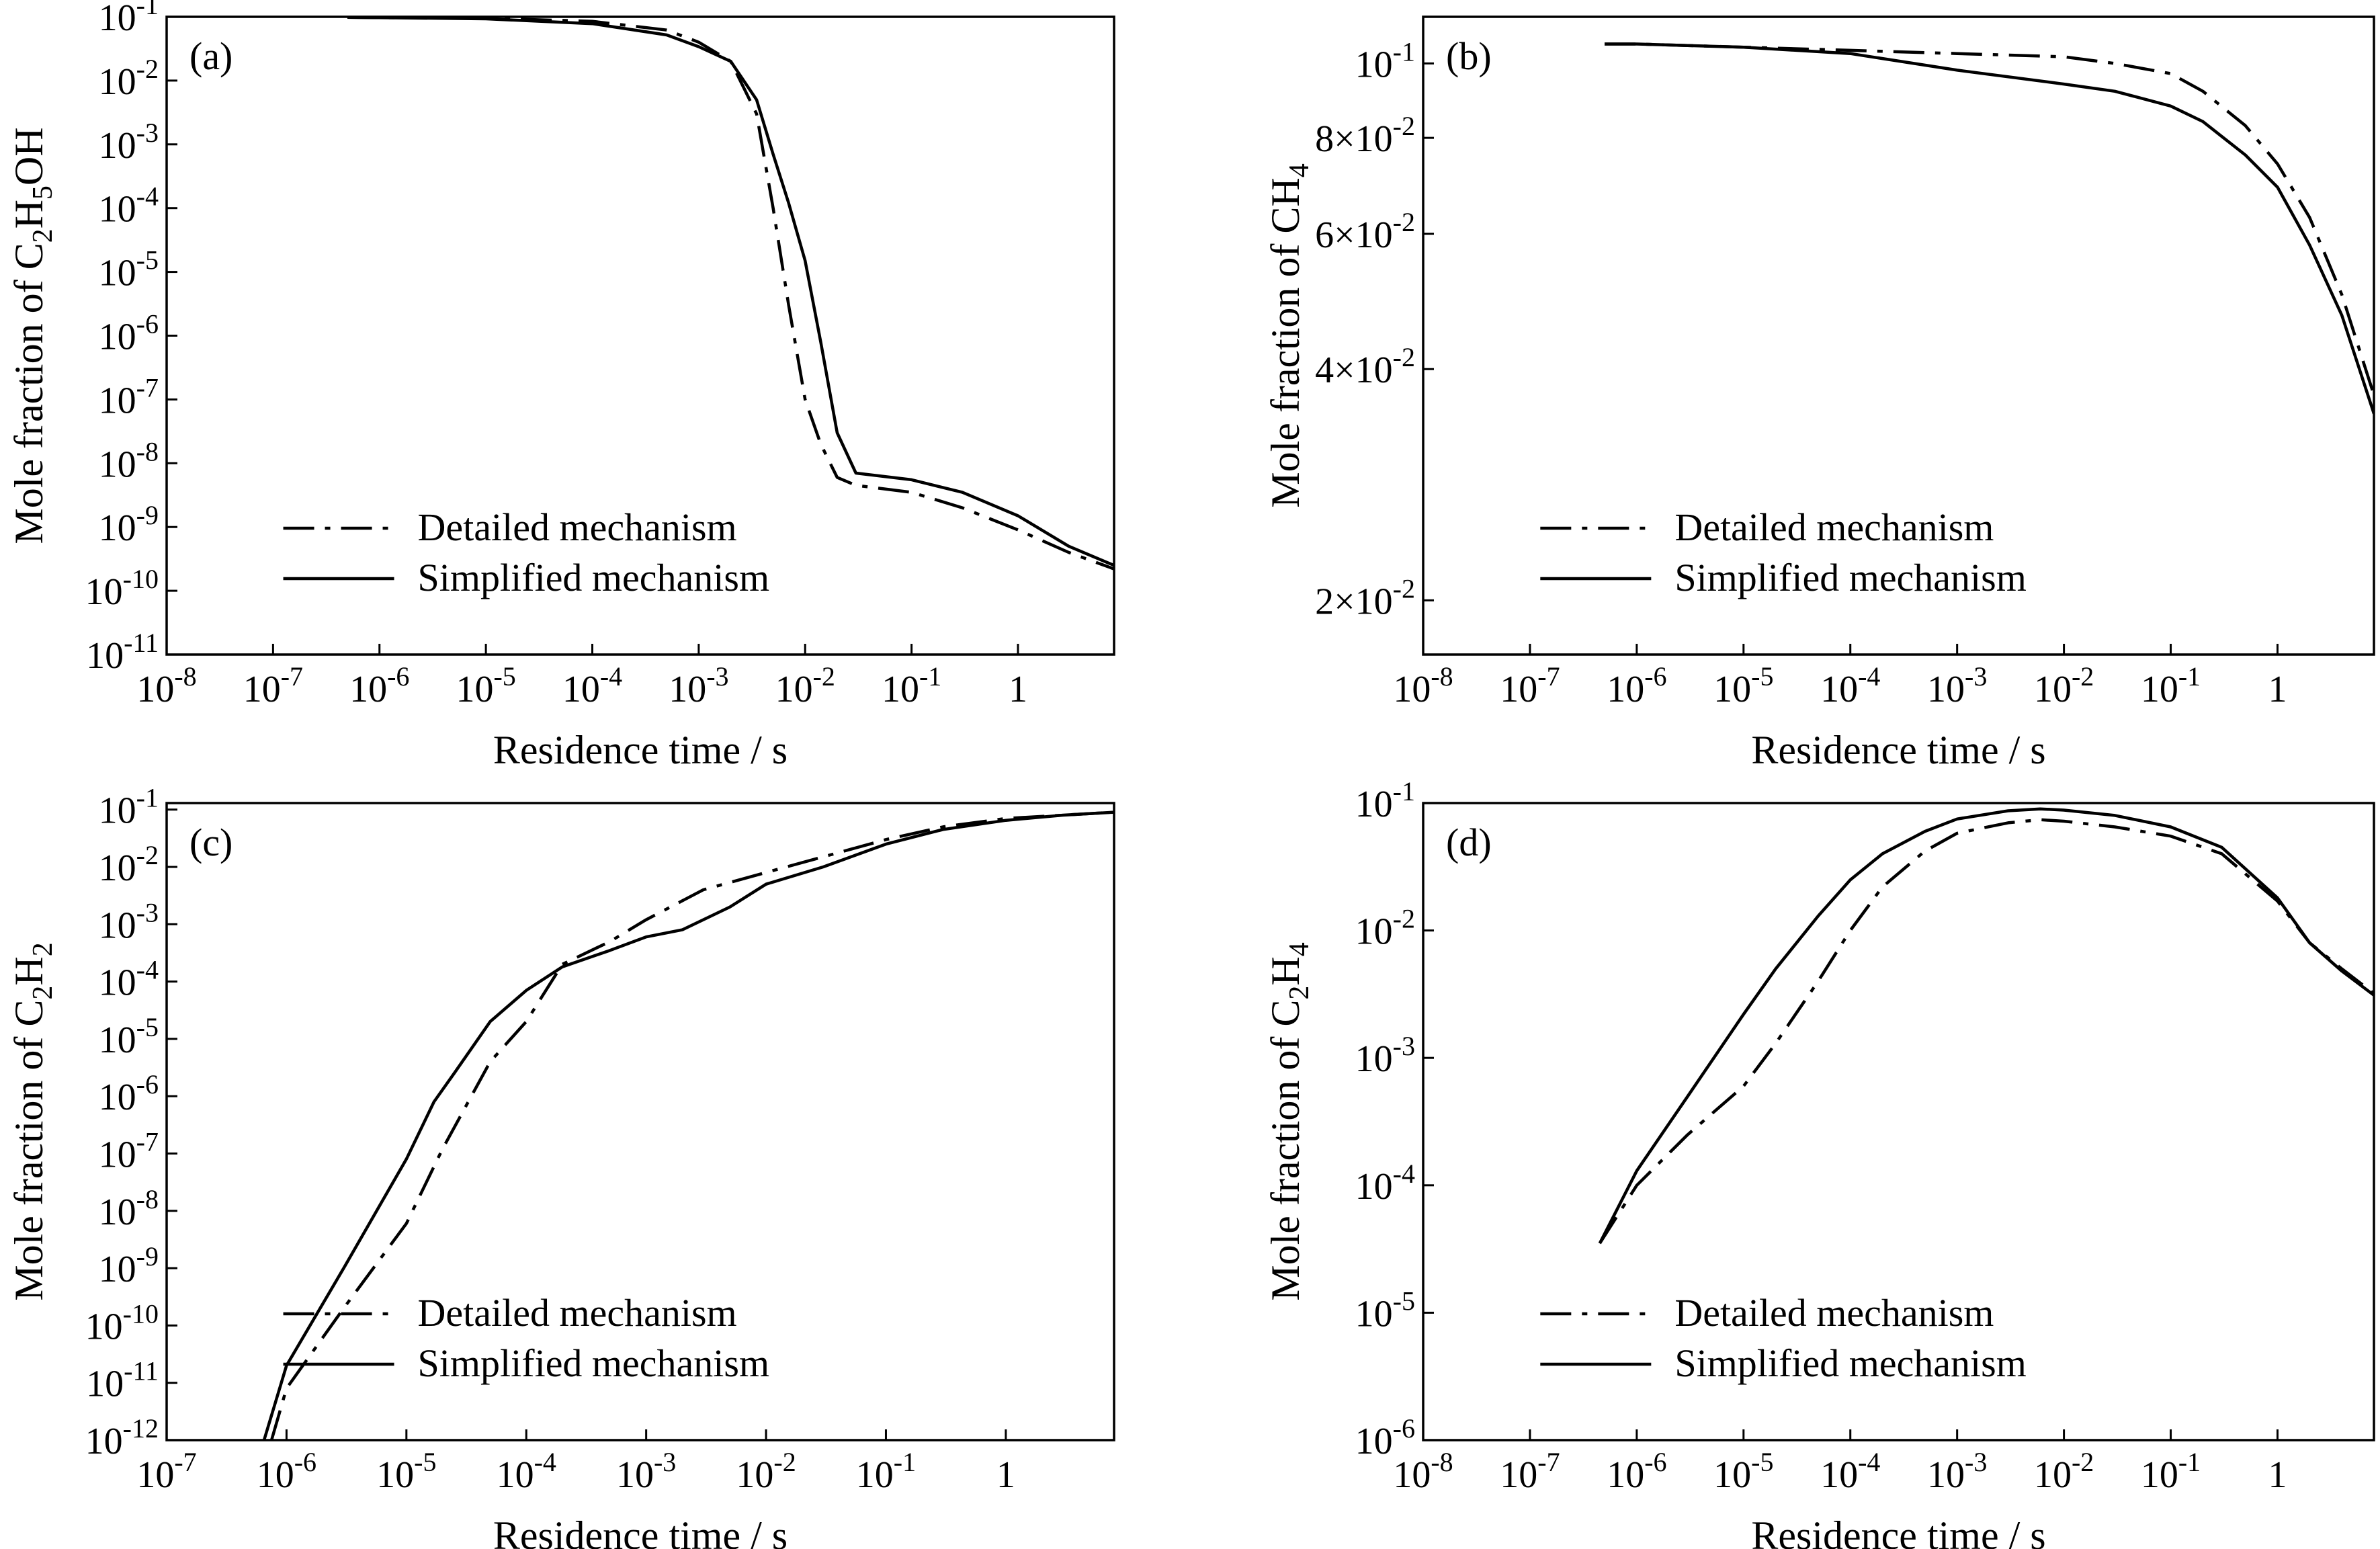 The image size is (2380, 1549). I want to click on panel-label: (b), so click(1469, 56).